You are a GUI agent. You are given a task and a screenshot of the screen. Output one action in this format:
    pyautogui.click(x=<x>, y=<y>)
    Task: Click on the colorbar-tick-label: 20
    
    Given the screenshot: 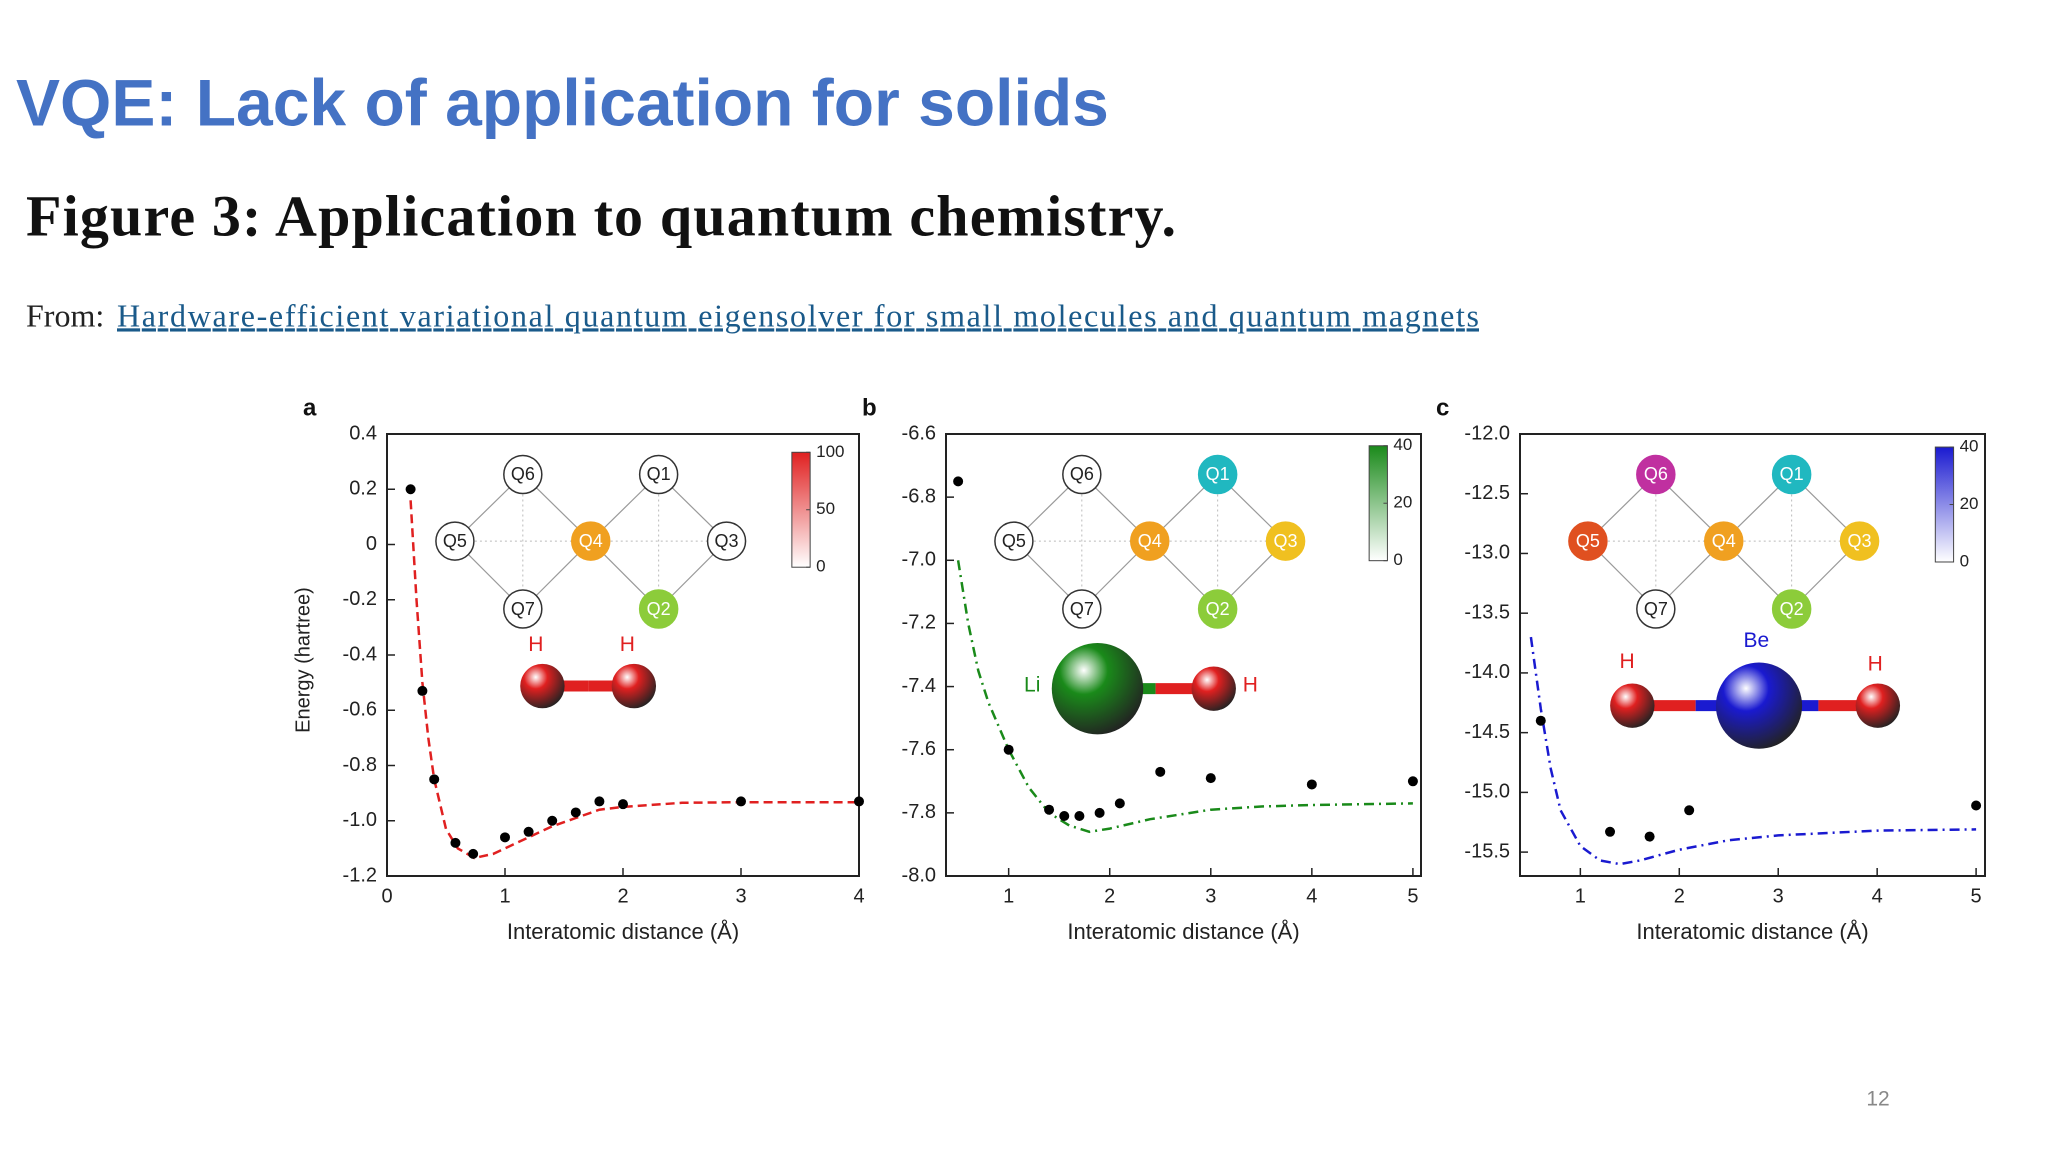 What is the action you would take?
    pyautogui.click(x=1402, y=502)
    